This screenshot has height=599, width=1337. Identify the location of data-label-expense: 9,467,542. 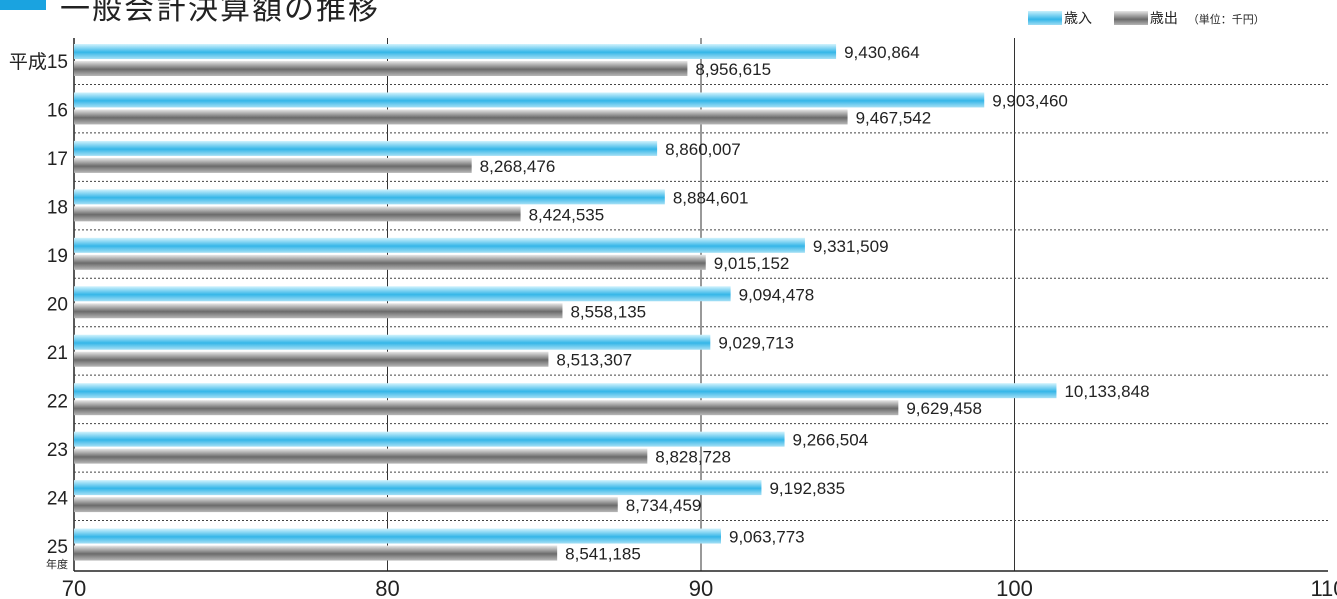
(894, 117).